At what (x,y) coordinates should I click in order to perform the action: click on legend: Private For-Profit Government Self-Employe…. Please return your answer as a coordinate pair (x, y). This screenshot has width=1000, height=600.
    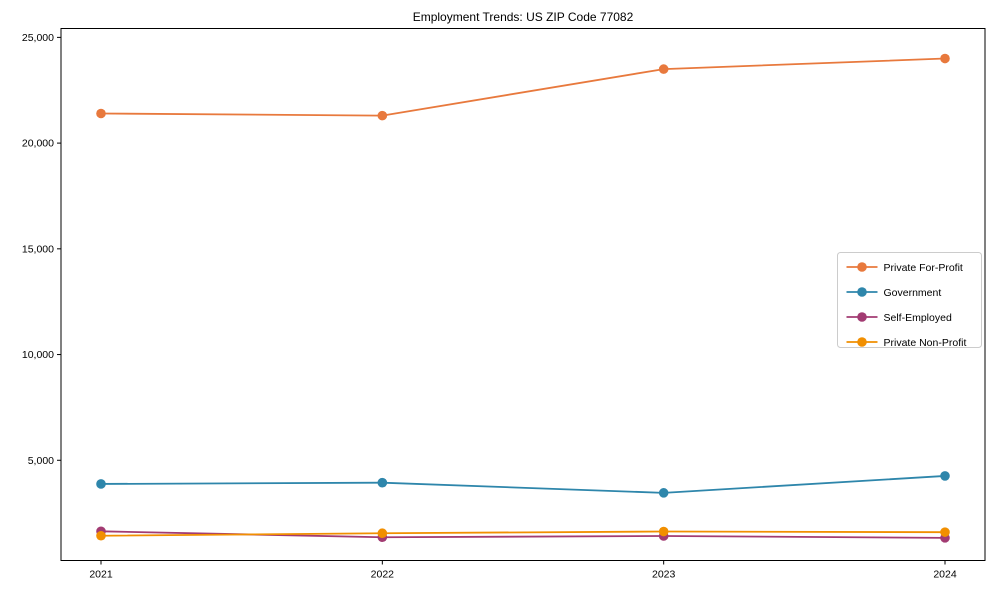
    Looking at the image, I should click on (909, 300).